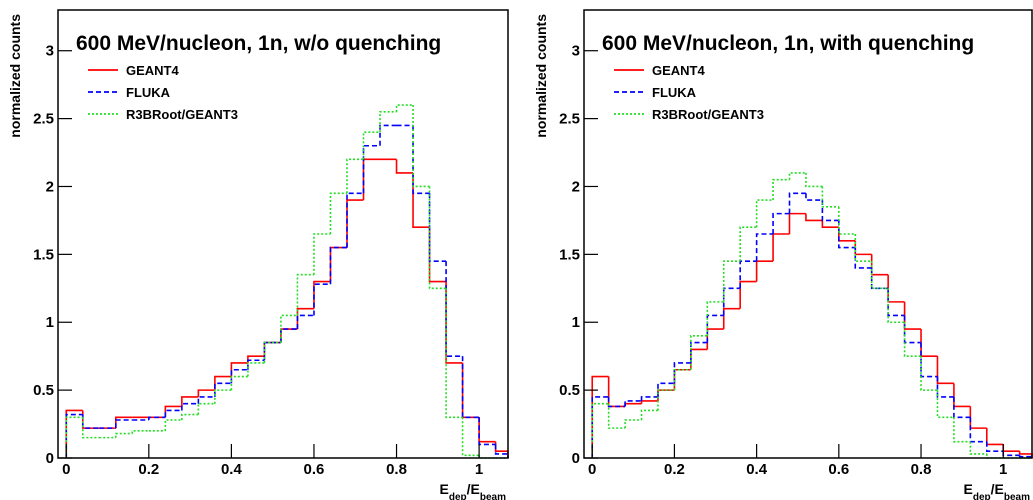 This screenshot has height=500, width=1033. Describe the element at coordinates (997, 490) in the screenshot. I see `x-axis-label: Edep/Ebeam` at that location.